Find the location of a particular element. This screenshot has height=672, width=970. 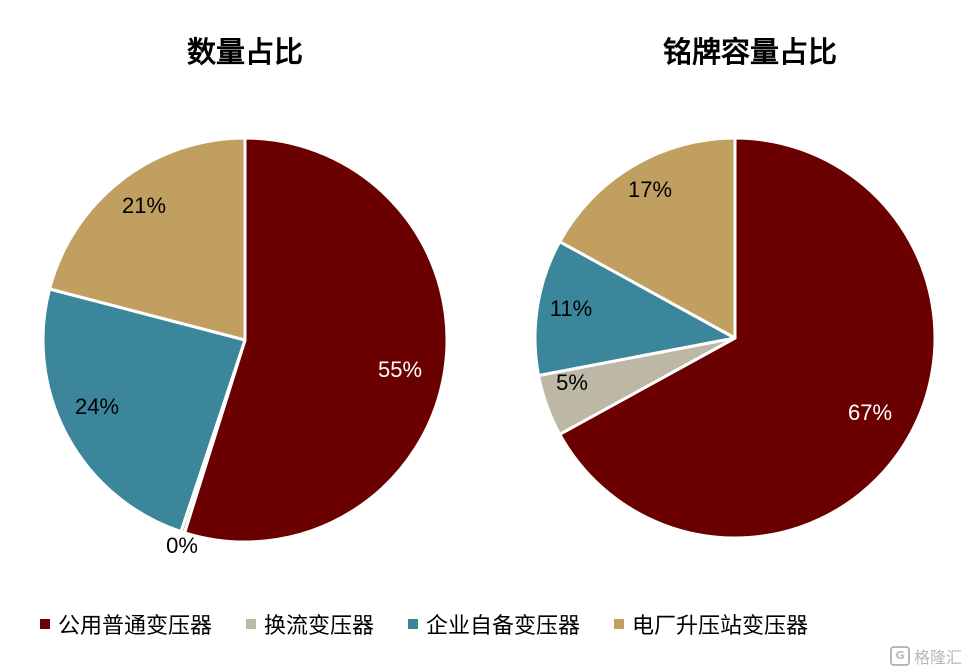

watermark-logo-icon: G is located at coordinates (899, 656).